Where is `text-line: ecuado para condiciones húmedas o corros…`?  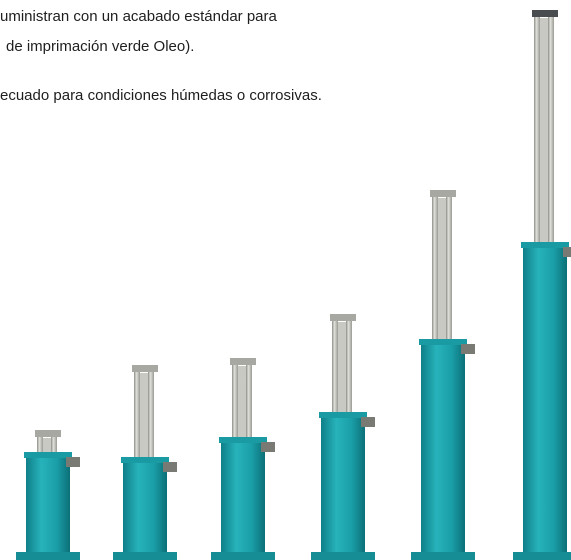 text-line: ecuado para condiciones húmedas o corros… is located at coordinates (161, 95).